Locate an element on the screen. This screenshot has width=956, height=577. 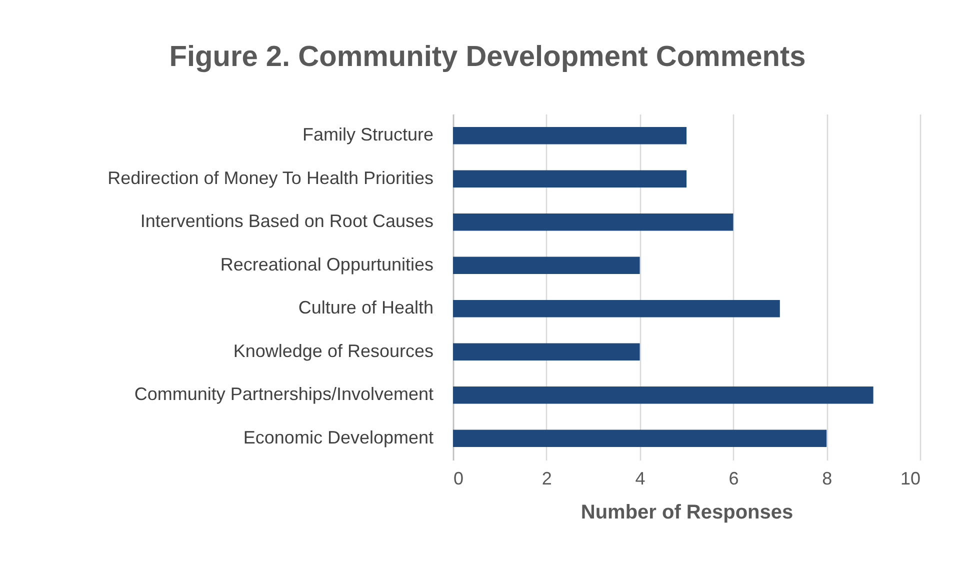
x-axis-title: Number of Responses is located at coordinates (687, 513).